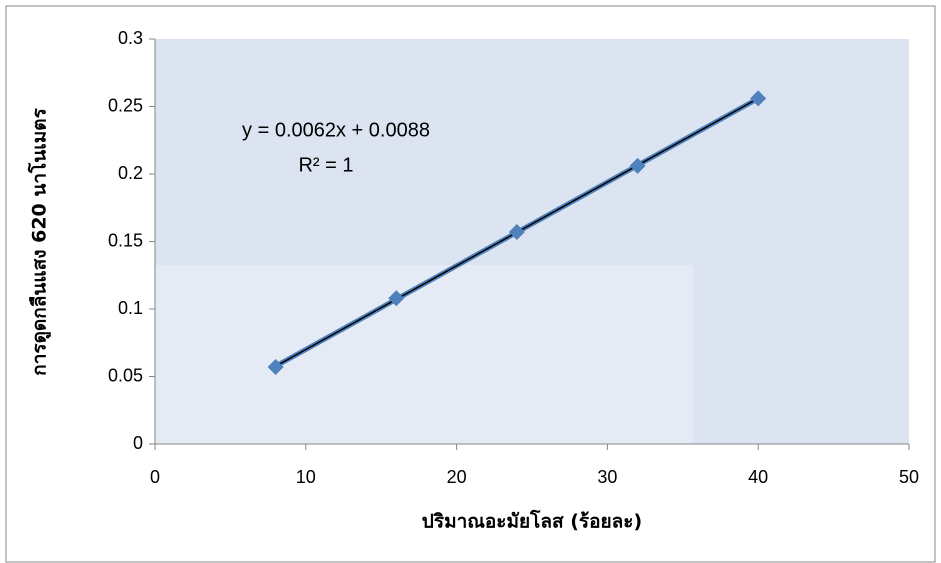 The height and width of the screenshot is (563, 941). I want to click on y-axis-title: การดูดกลืนแสง 620 นาโนเมตร, so click(40, 241).